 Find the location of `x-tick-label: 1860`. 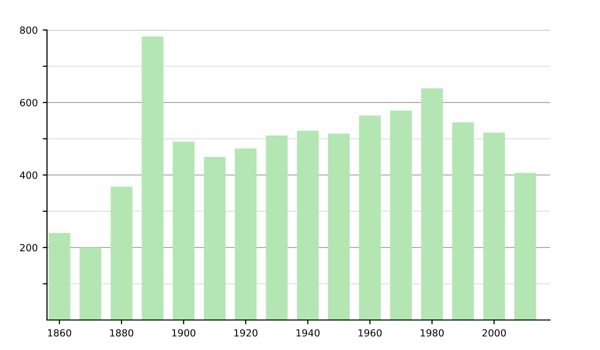

x-tick-label: 1860 is located at coordinates (60, 333).